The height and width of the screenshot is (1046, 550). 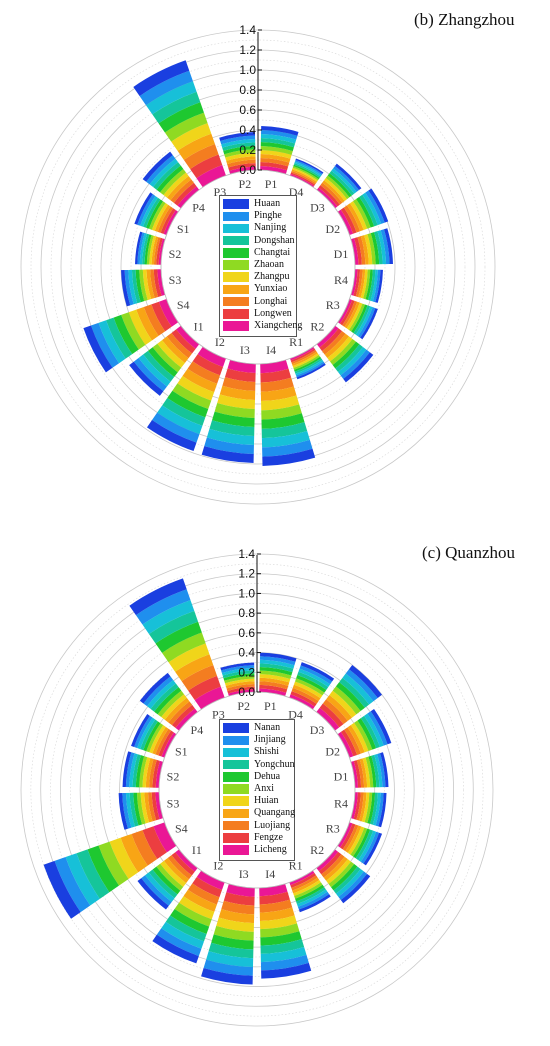 I want to click on bar-segment-P2-huaan, so click(x=237, y=136).